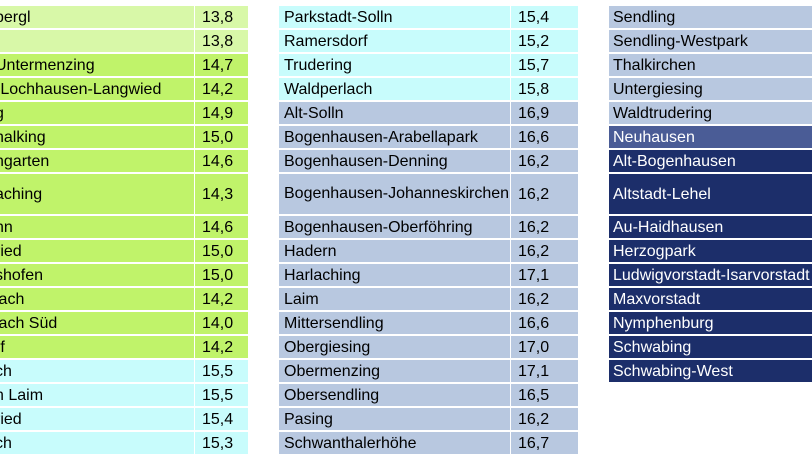 This screenshot has height=459, width=812. I want to click on district-name-cell: Schwanthalerhöhe, so click(395, 444).